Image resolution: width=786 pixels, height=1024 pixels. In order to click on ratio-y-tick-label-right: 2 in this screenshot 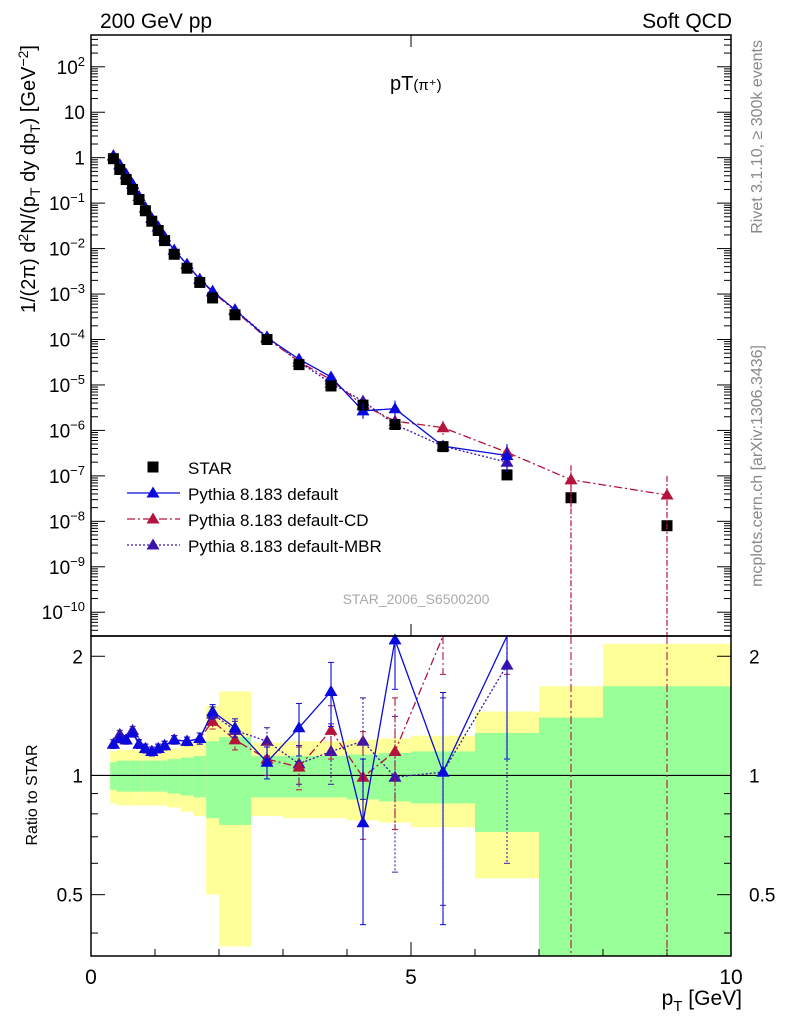, I will do `click(754, 657)`.